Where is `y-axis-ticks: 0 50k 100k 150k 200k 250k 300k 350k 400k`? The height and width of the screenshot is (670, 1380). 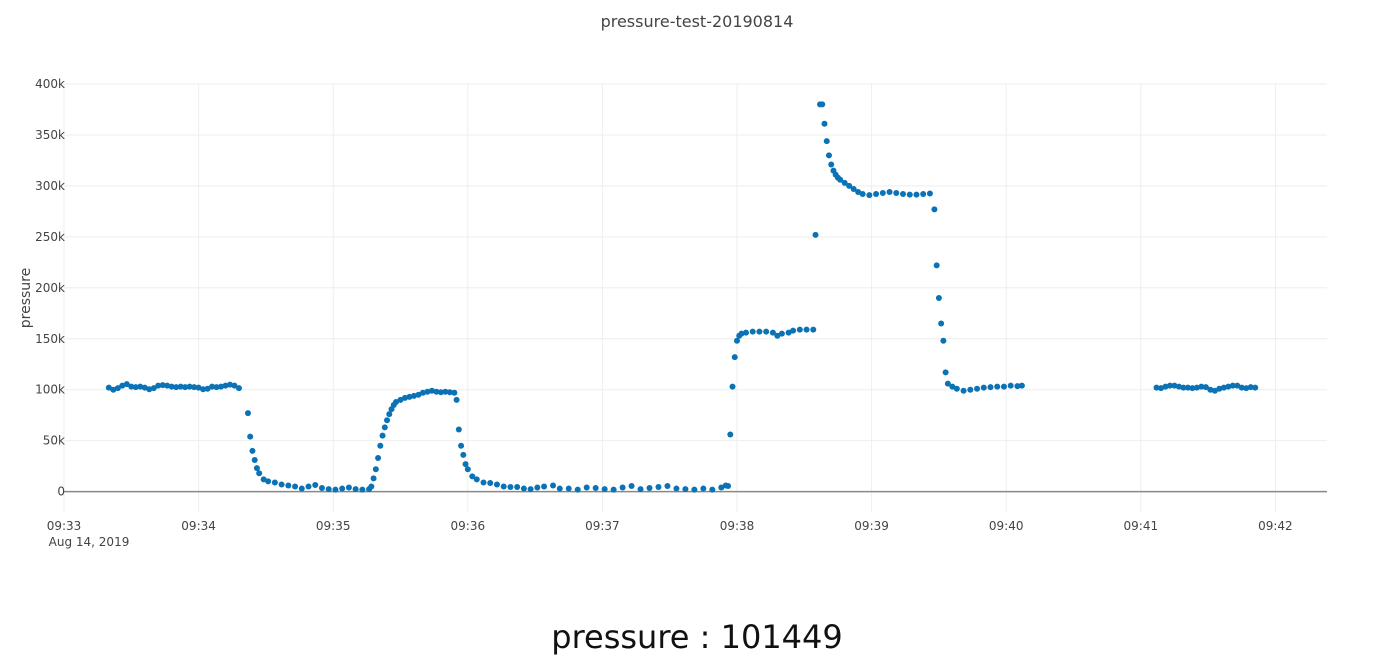
y-axis-ticks: 0 50k 100k 150k 200k 250k 300k 350k 400k is located at coordinates (50, 288).